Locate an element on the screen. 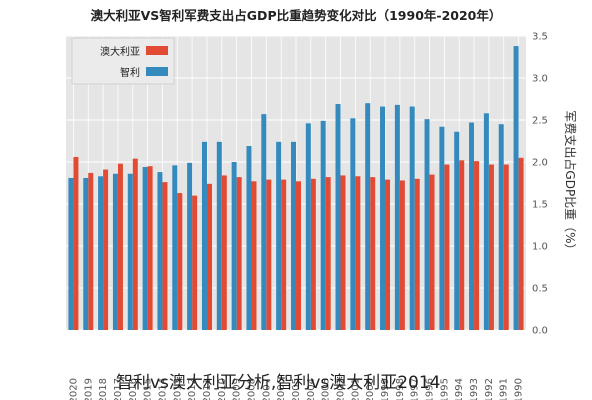 This screenshot has width=592, height=400. x-tick-label: 2003 is located at coordinates (326, 389).